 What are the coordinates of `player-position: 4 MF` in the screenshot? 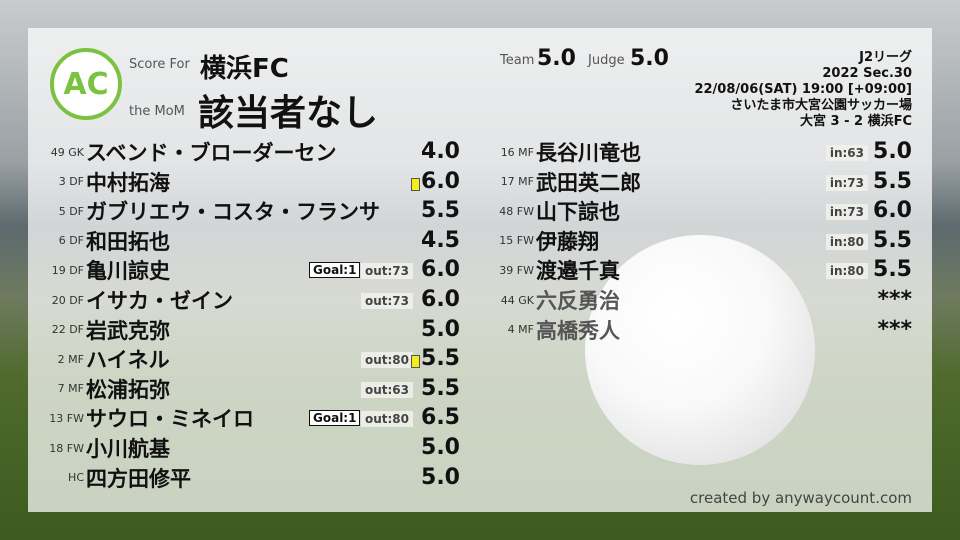 It's located at (520, 330).